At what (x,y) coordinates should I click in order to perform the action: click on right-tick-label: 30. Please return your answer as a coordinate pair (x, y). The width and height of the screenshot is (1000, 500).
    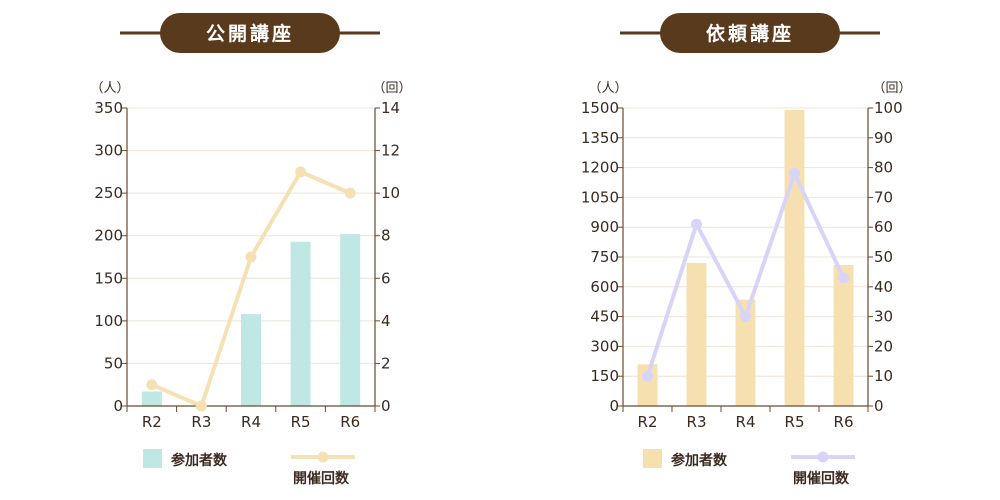
    Looking at the image, I should click on (883, 317).